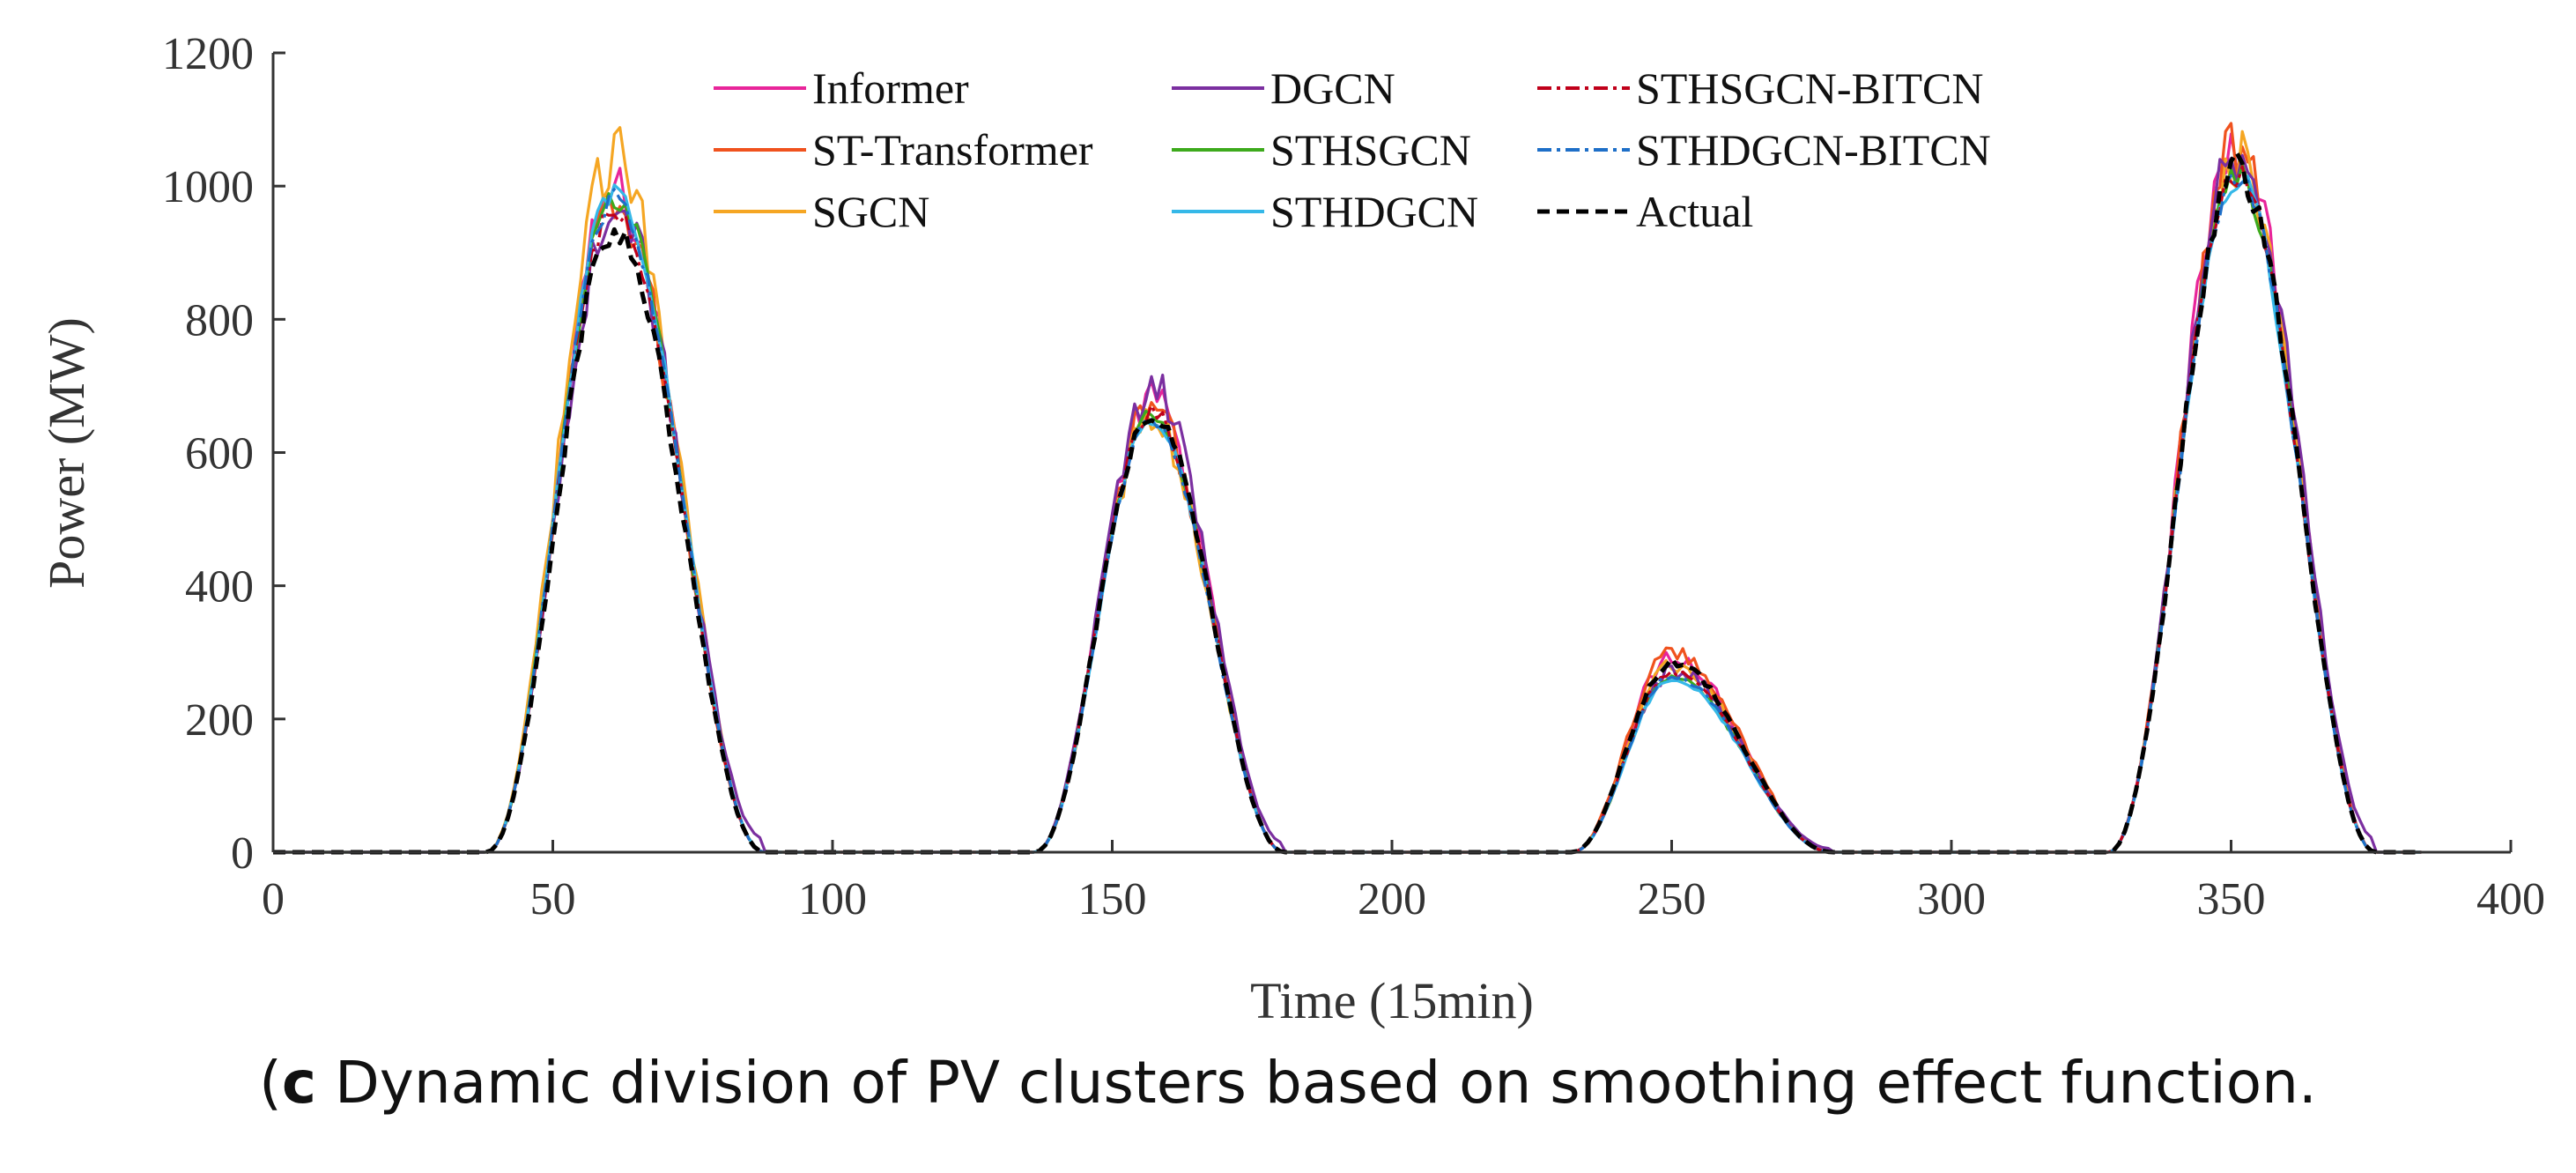 The width and height of the screenshot is (2576, 1173). I want to click on legend-entry: Actual, so click(1695, 211).